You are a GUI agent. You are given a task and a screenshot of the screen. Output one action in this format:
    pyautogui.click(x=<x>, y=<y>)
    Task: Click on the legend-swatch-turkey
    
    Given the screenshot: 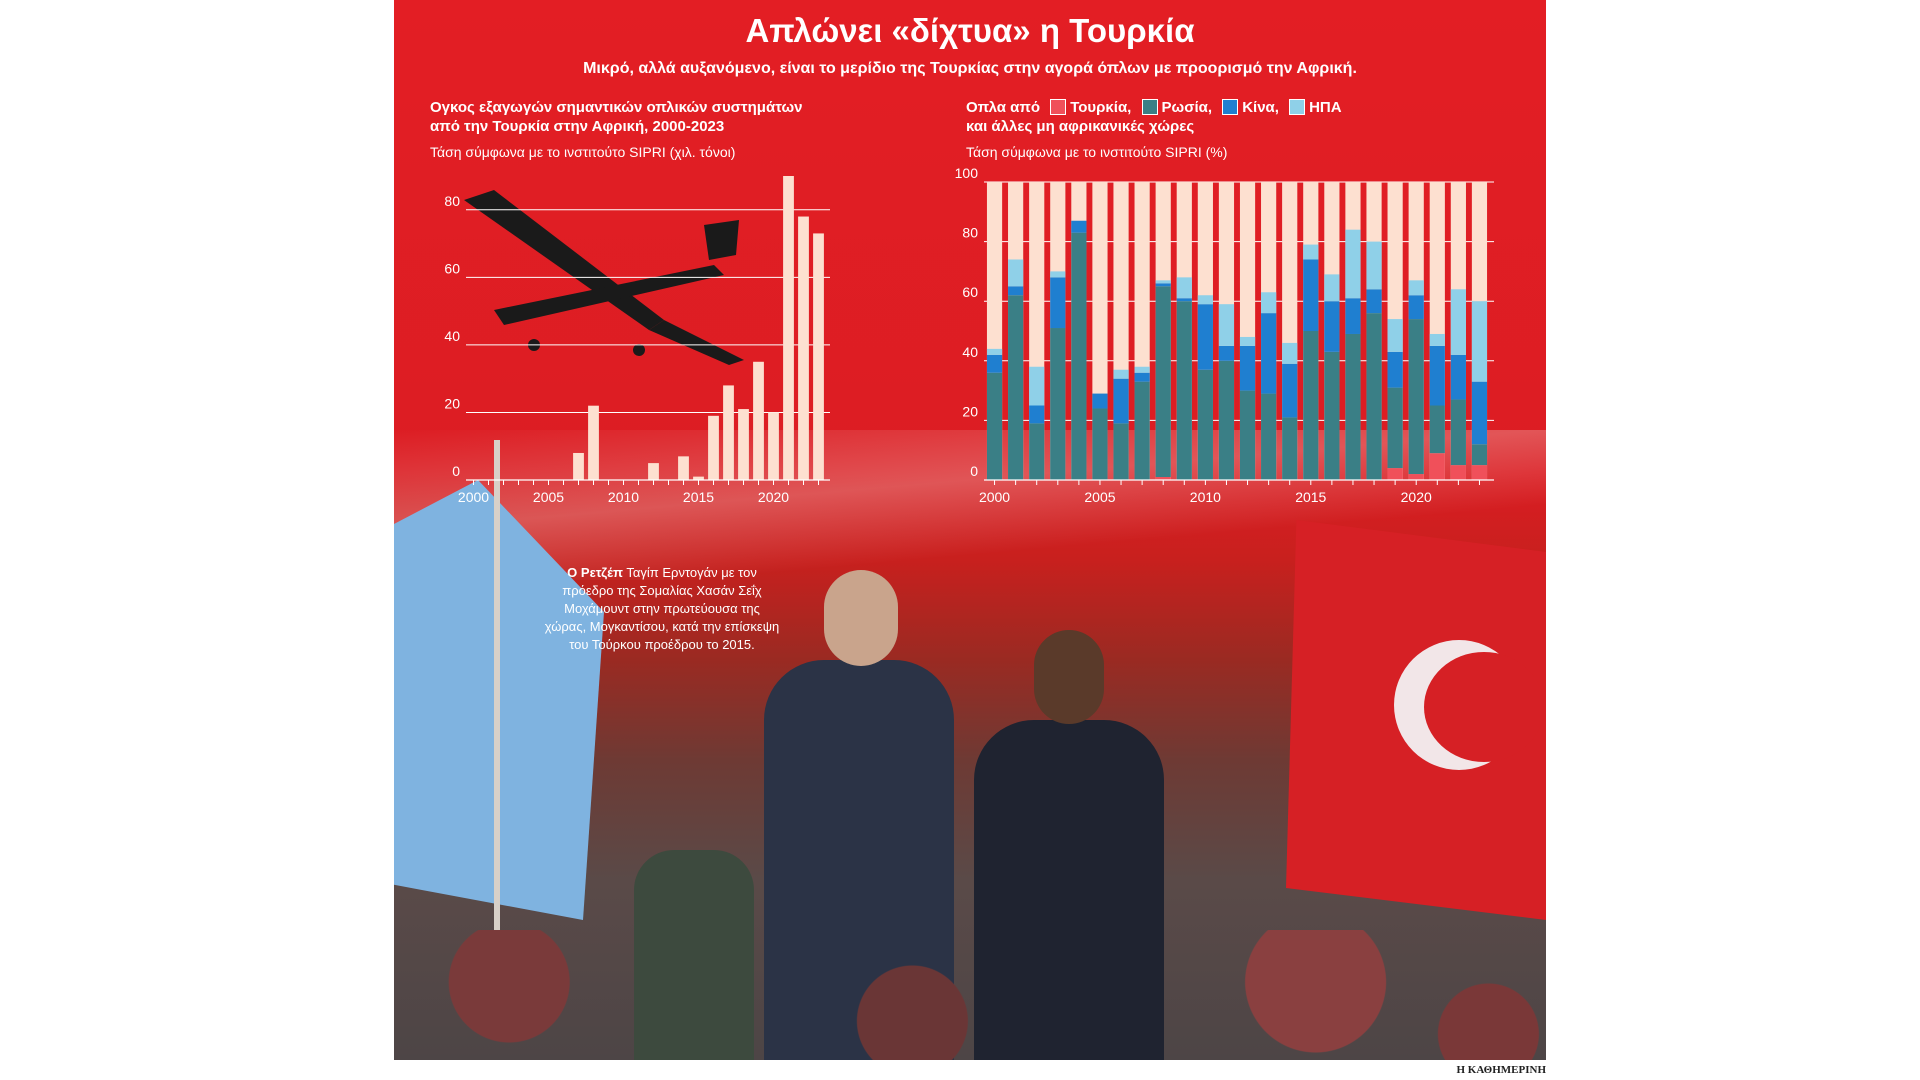 What is the action you would take?
    pyautogui.click(x=1058, y=107)
    